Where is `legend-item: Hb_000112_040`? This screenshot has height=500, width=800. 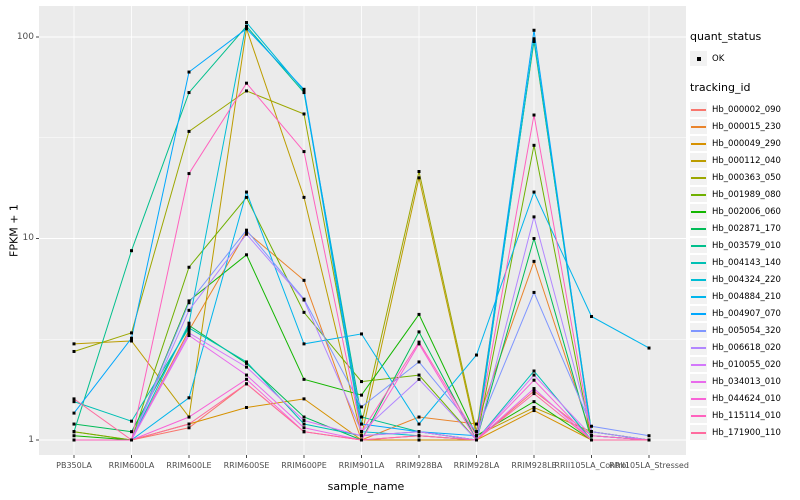 legend-item: Hb_000112_040 is located at coordinates (745, 160).